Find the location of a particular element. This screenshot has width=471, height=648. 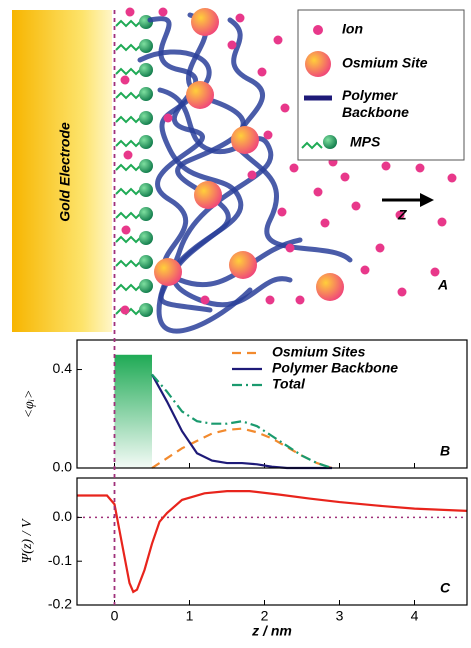

y-axis-label: <φᵢ> is located at coordinates (29, 404).